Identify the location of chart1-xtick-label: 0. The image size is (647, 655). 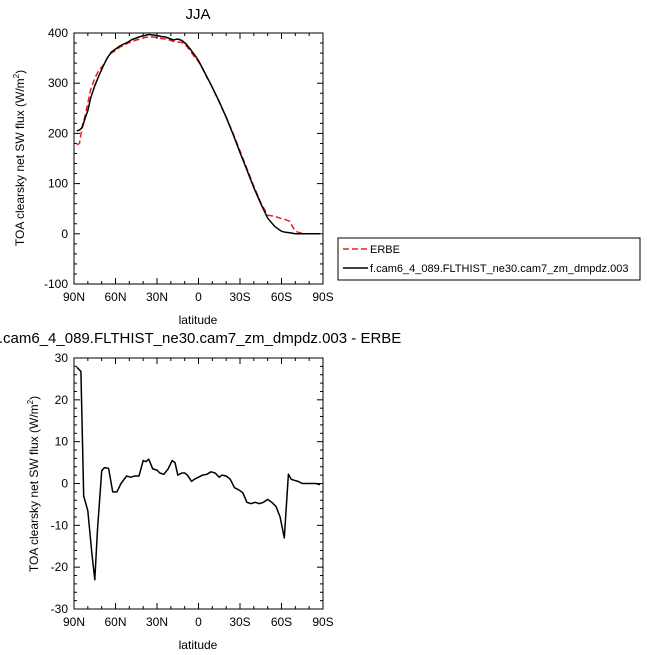
(198, 297).